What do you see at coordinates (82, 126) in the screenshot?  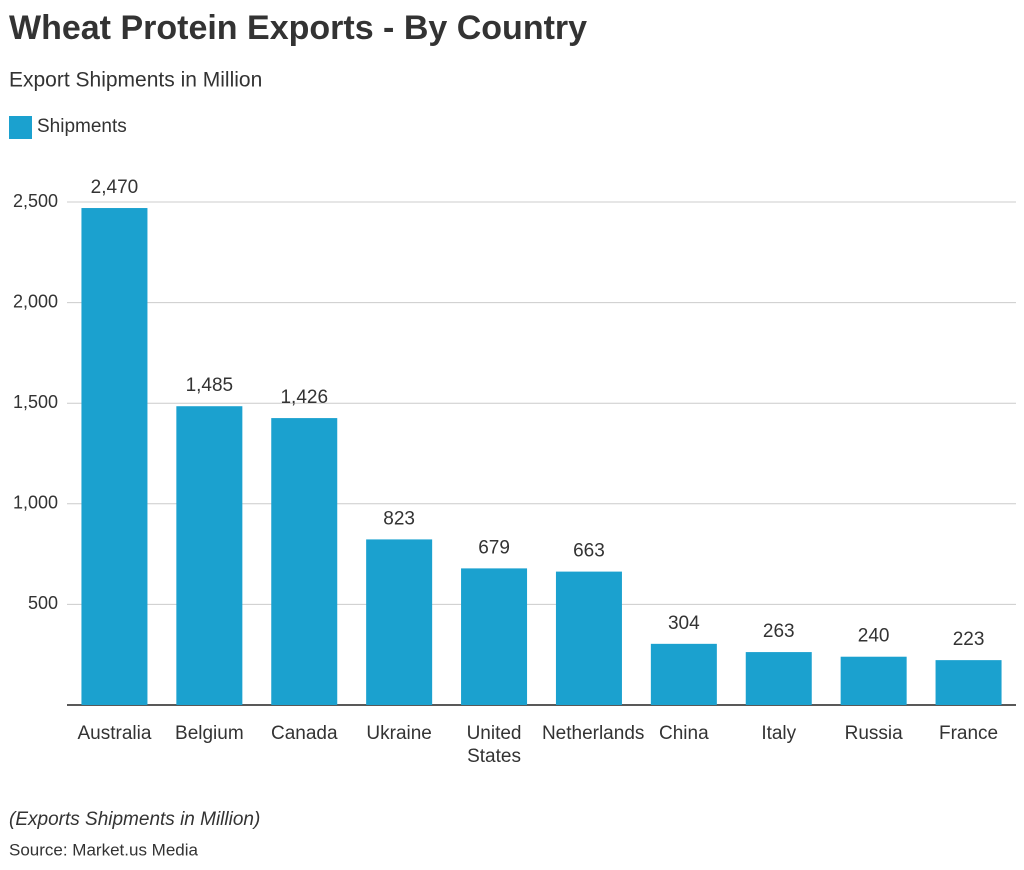 I see `legend-label: Shipments` at bounding box center [82, 126].